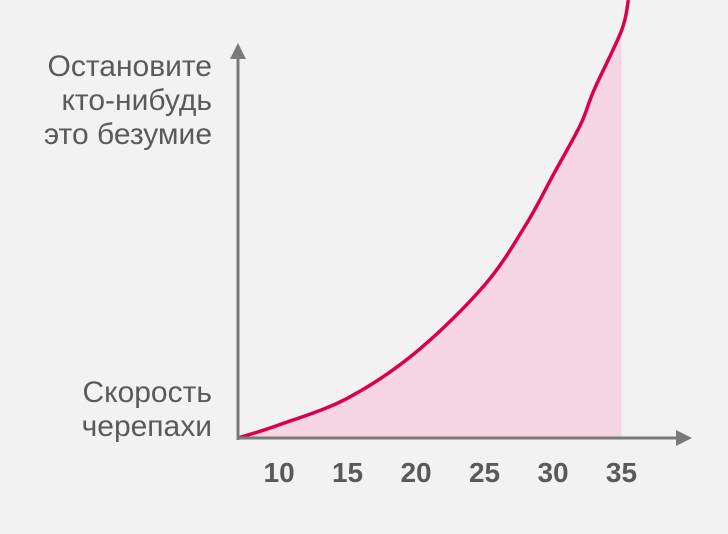  Describe the element at coordinates (621, 472) in the screenshot. I see `x-tick-label: 35` at that location.